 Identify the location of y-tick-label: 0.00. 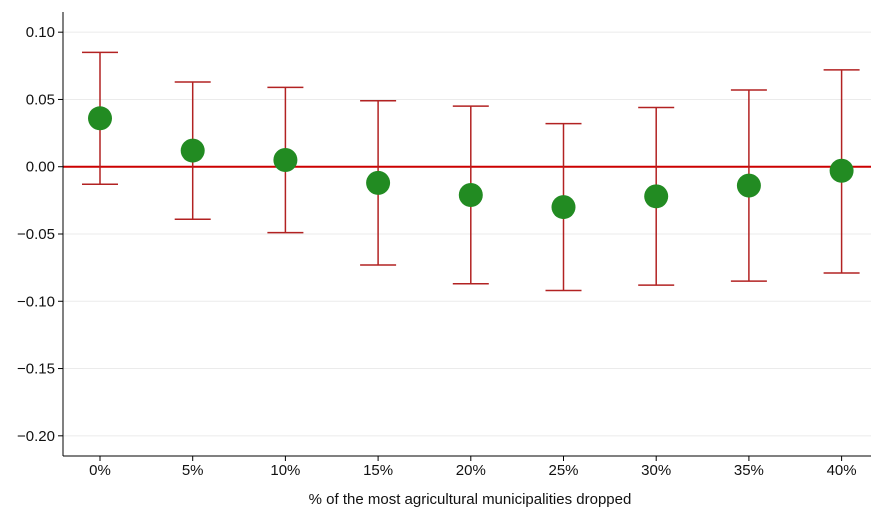
(40, 167).